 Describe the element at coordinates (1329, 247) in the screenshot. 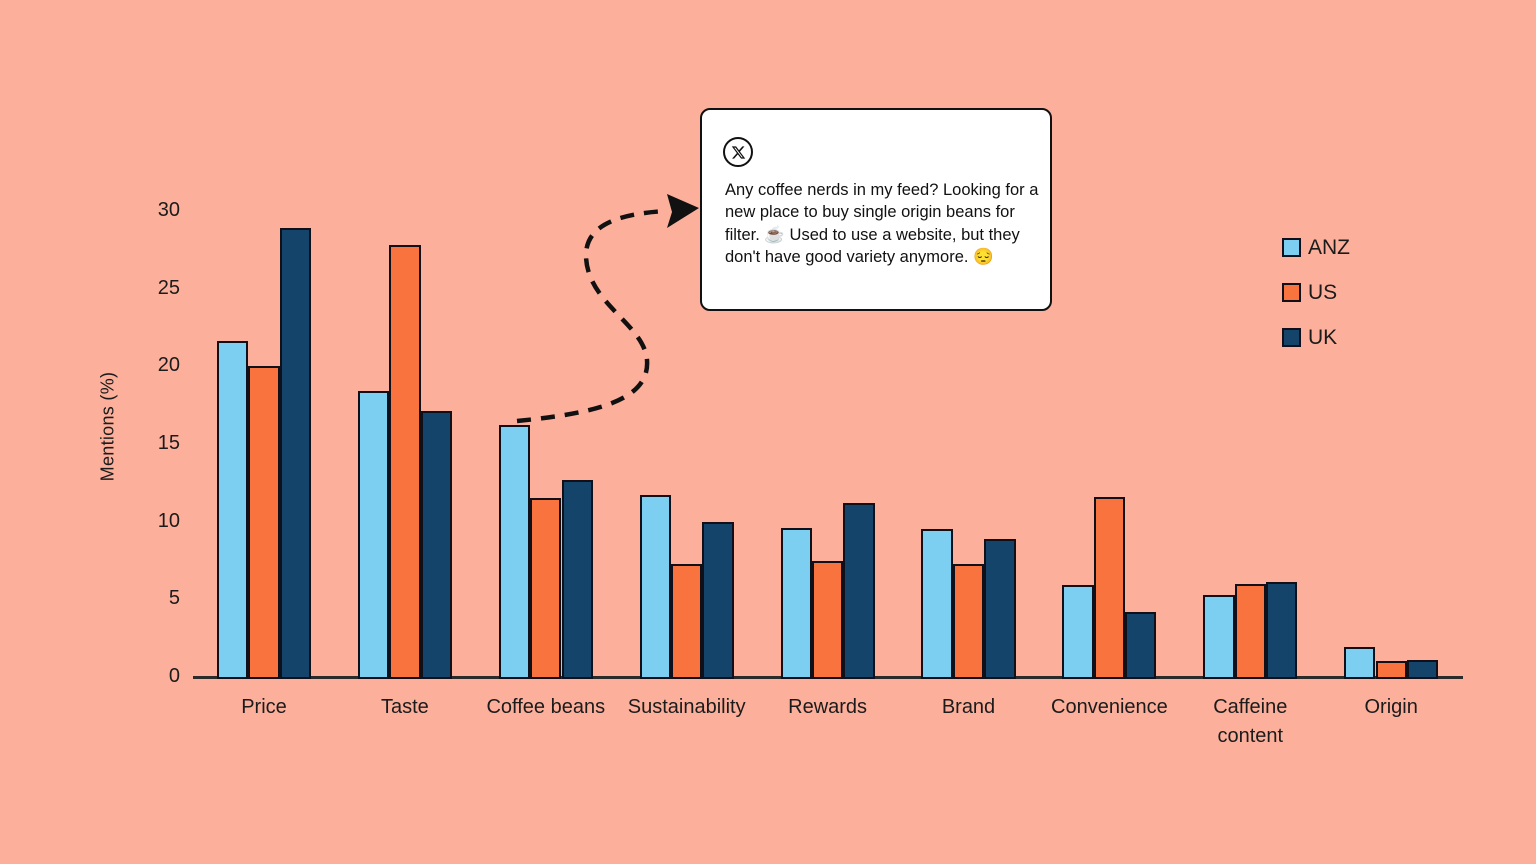

I see `legend-label: ANZ` at that location.